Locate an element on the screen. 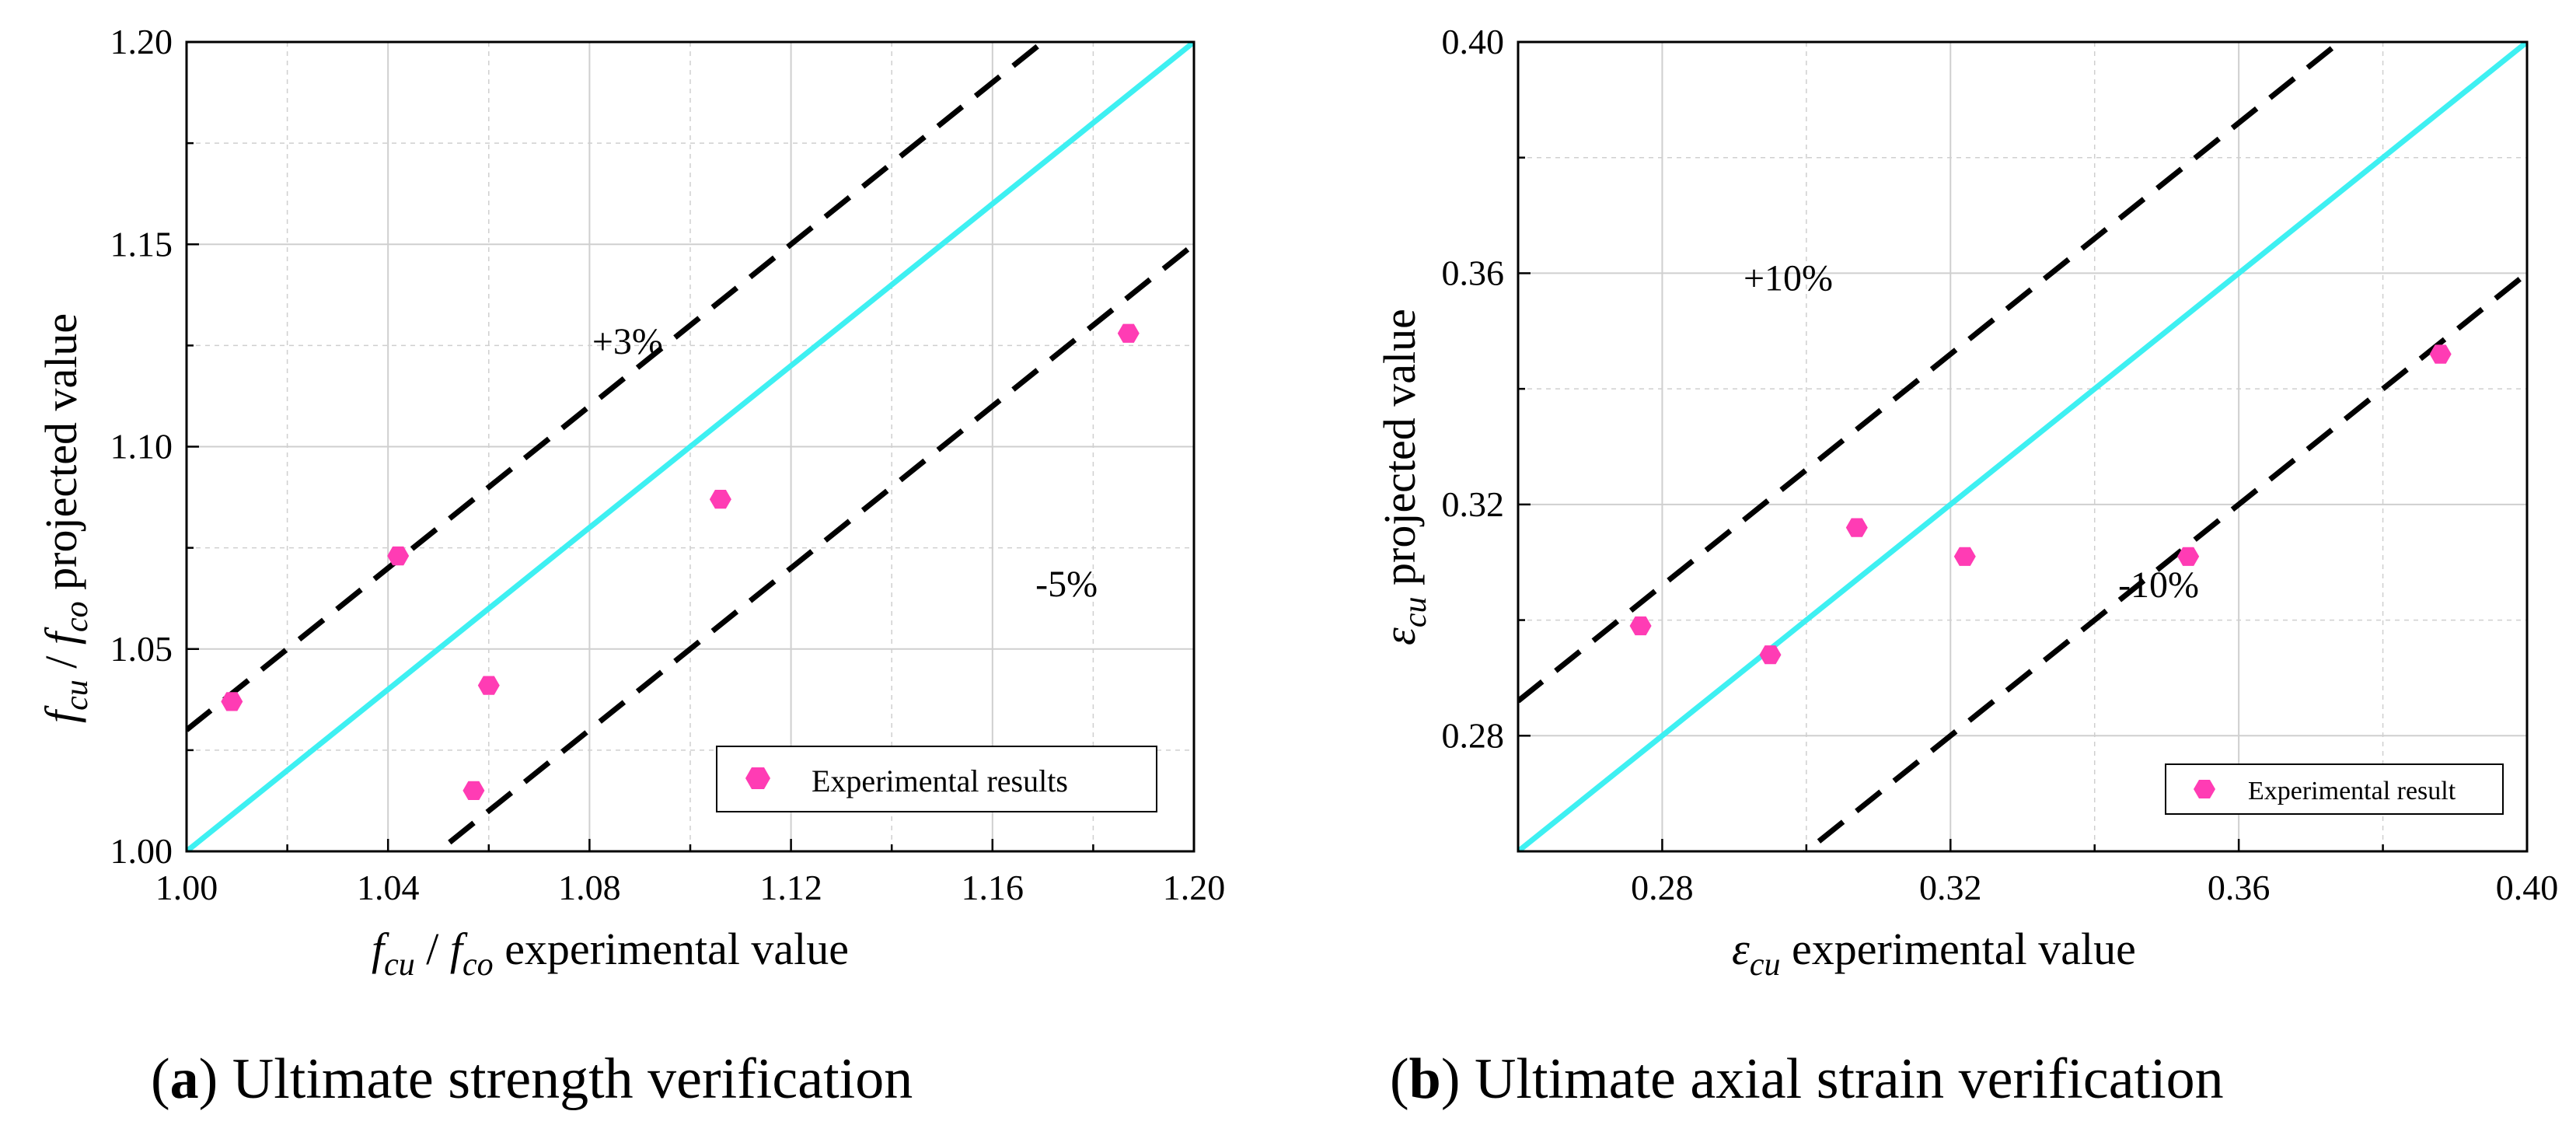 This screenshot has width=2576, height=1125. legend-box-b is located at coordinates (2334, 789).